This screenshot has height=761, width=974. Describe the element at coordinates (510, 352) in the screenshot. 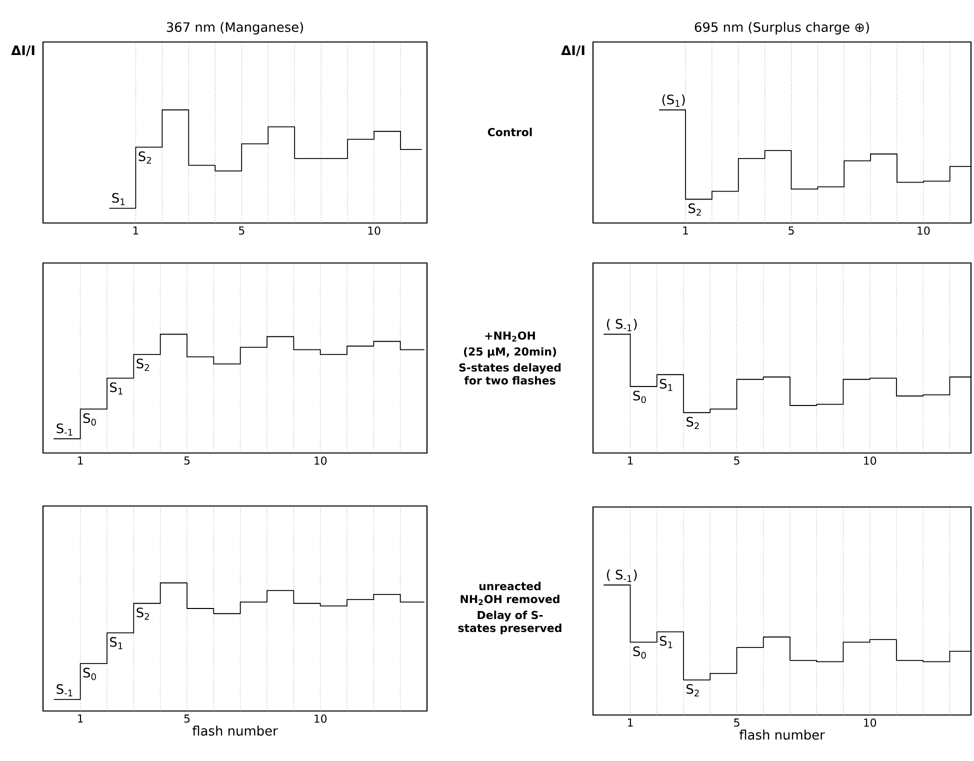

I see `text: (25 µM, 20min)` at that location.